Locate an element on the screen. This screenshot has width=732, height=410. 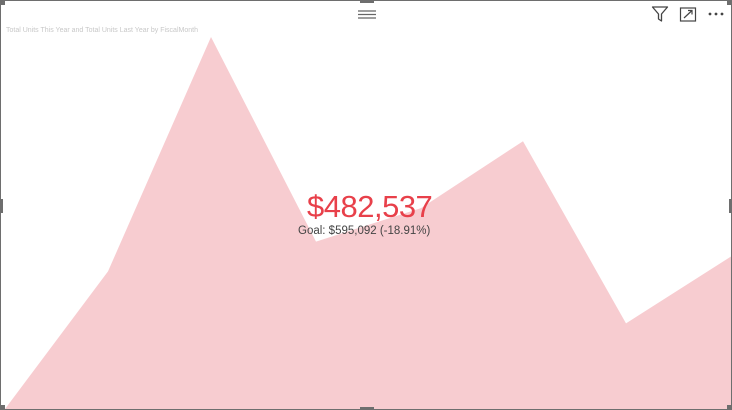
resize-handle-top-right is located at coordinates (729, 3).